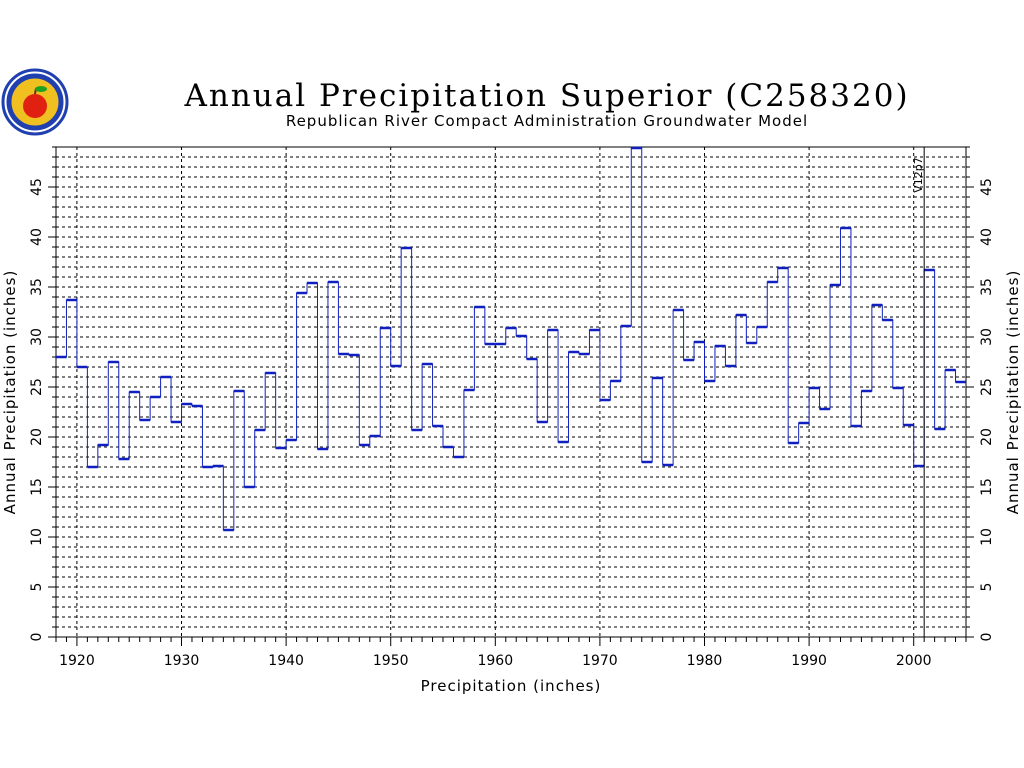 The image size is (1024, 768). What do you see at coordinates (987, 587) in the screenshot?
I see `y-tick-label-right: 5` at bounding box center [987, 587].